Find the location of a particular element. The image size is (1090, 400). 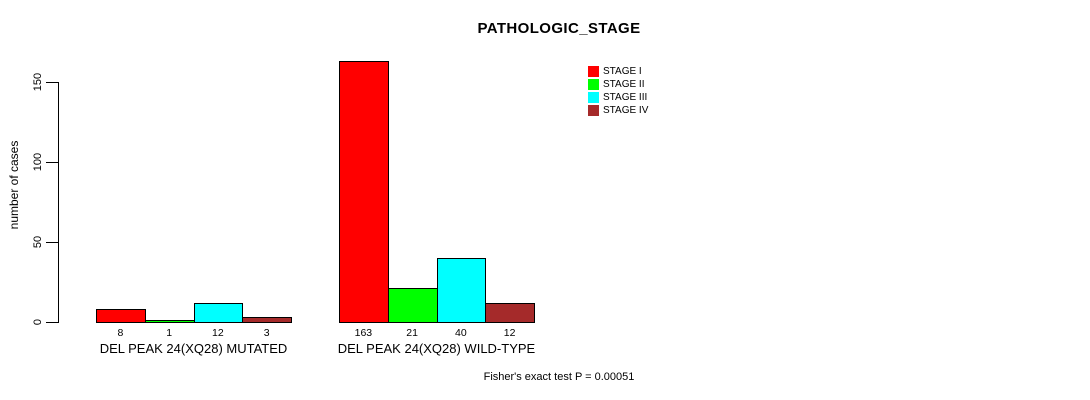

bar-value-label: 40 is located at coordinates (461, 333).